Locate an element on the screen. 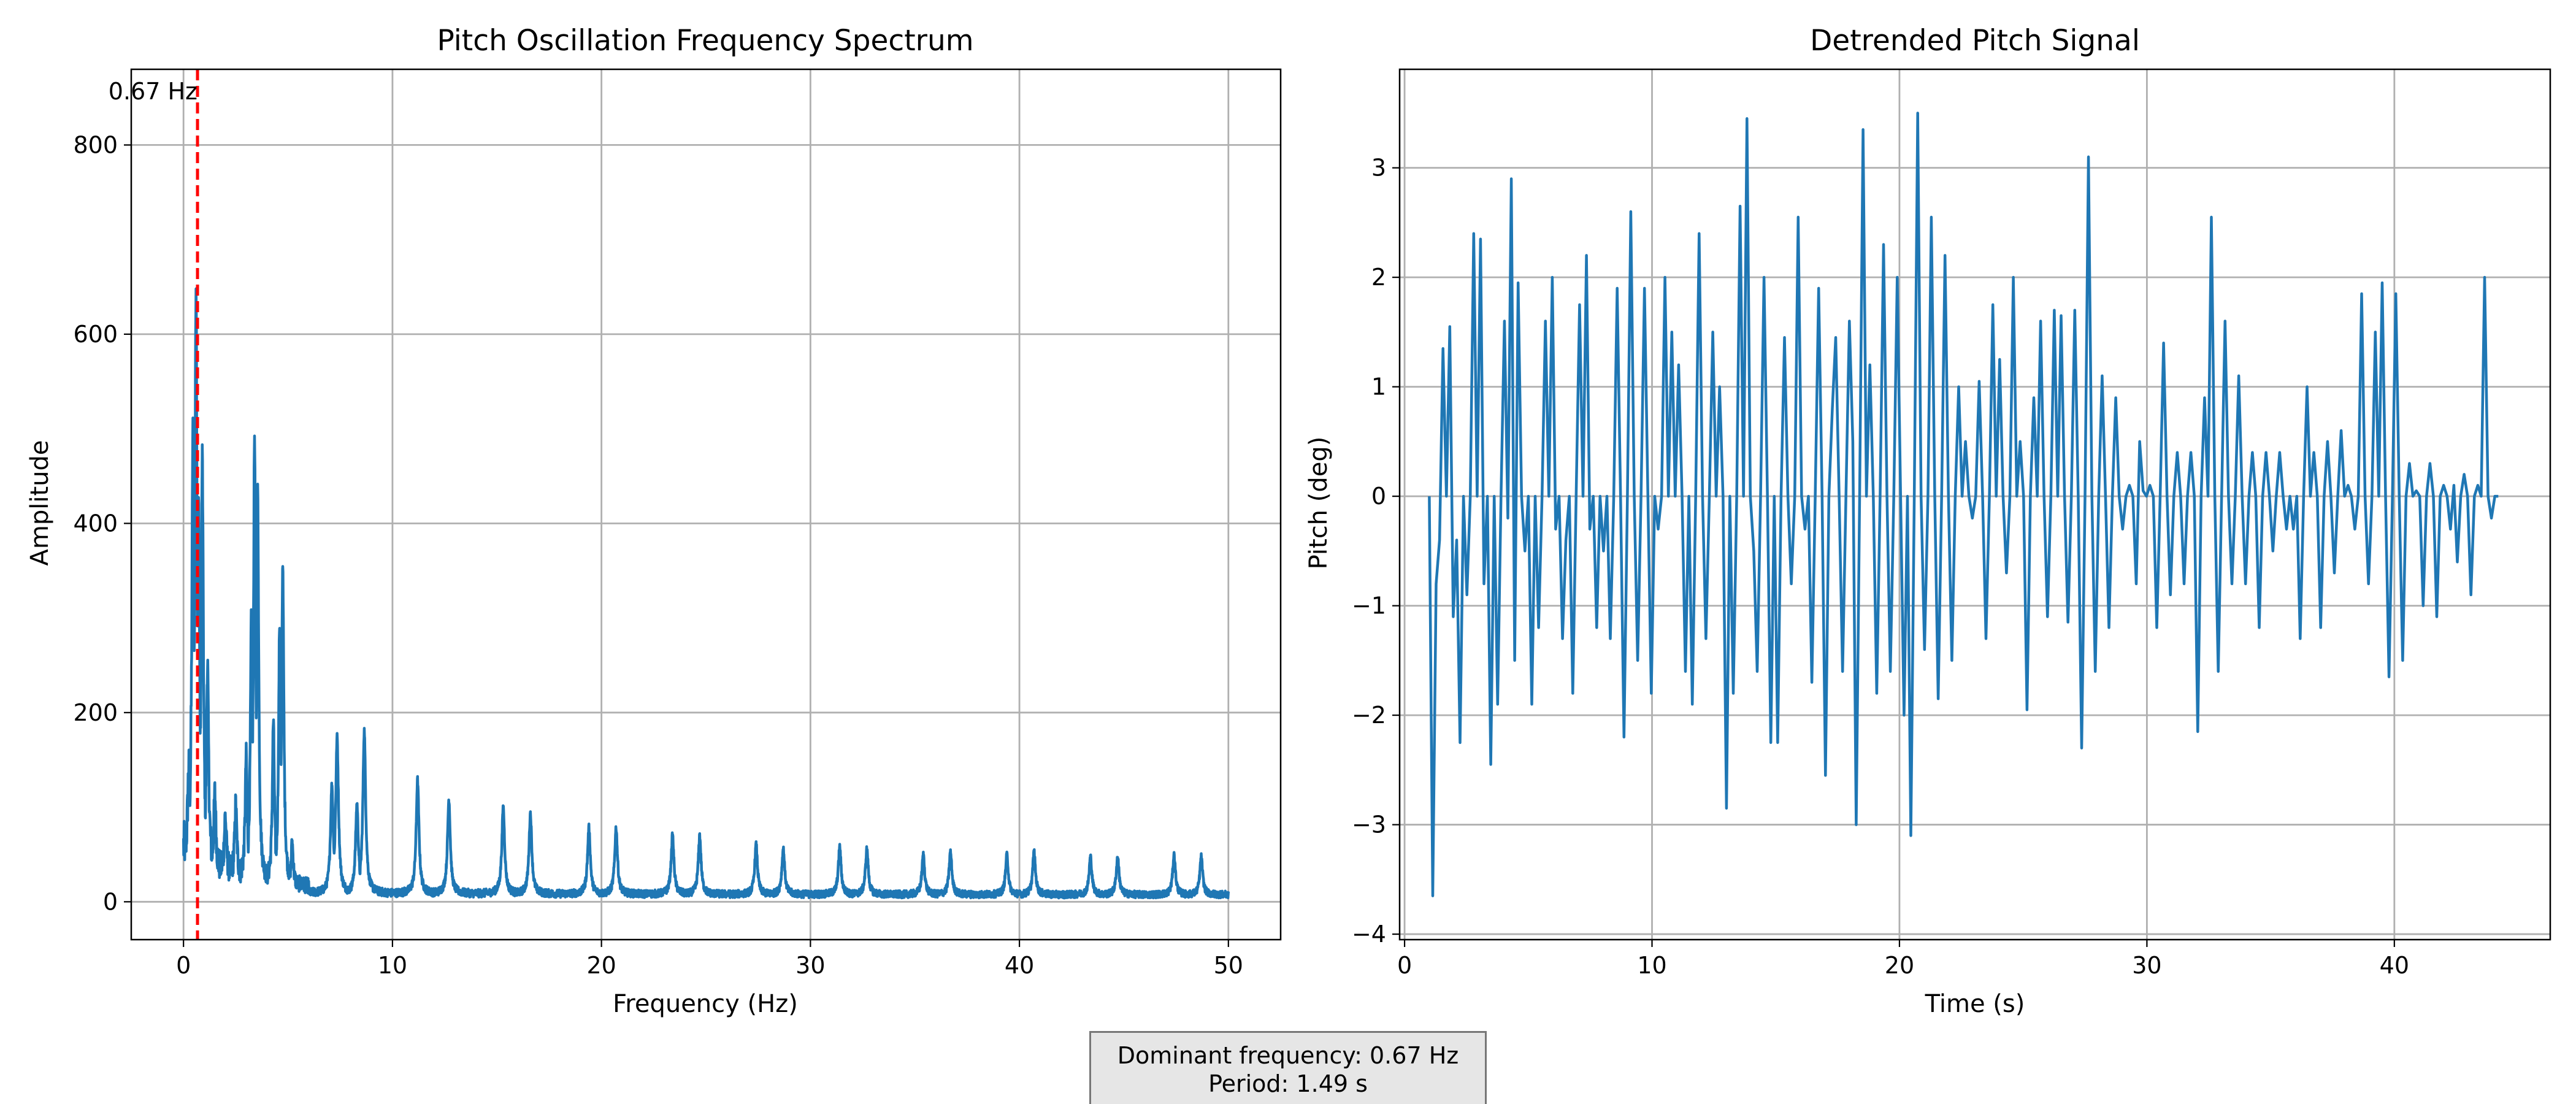 This screenshot has width=2576, height=1104. y-tick: −4 is located at coordinates (1376, 934).